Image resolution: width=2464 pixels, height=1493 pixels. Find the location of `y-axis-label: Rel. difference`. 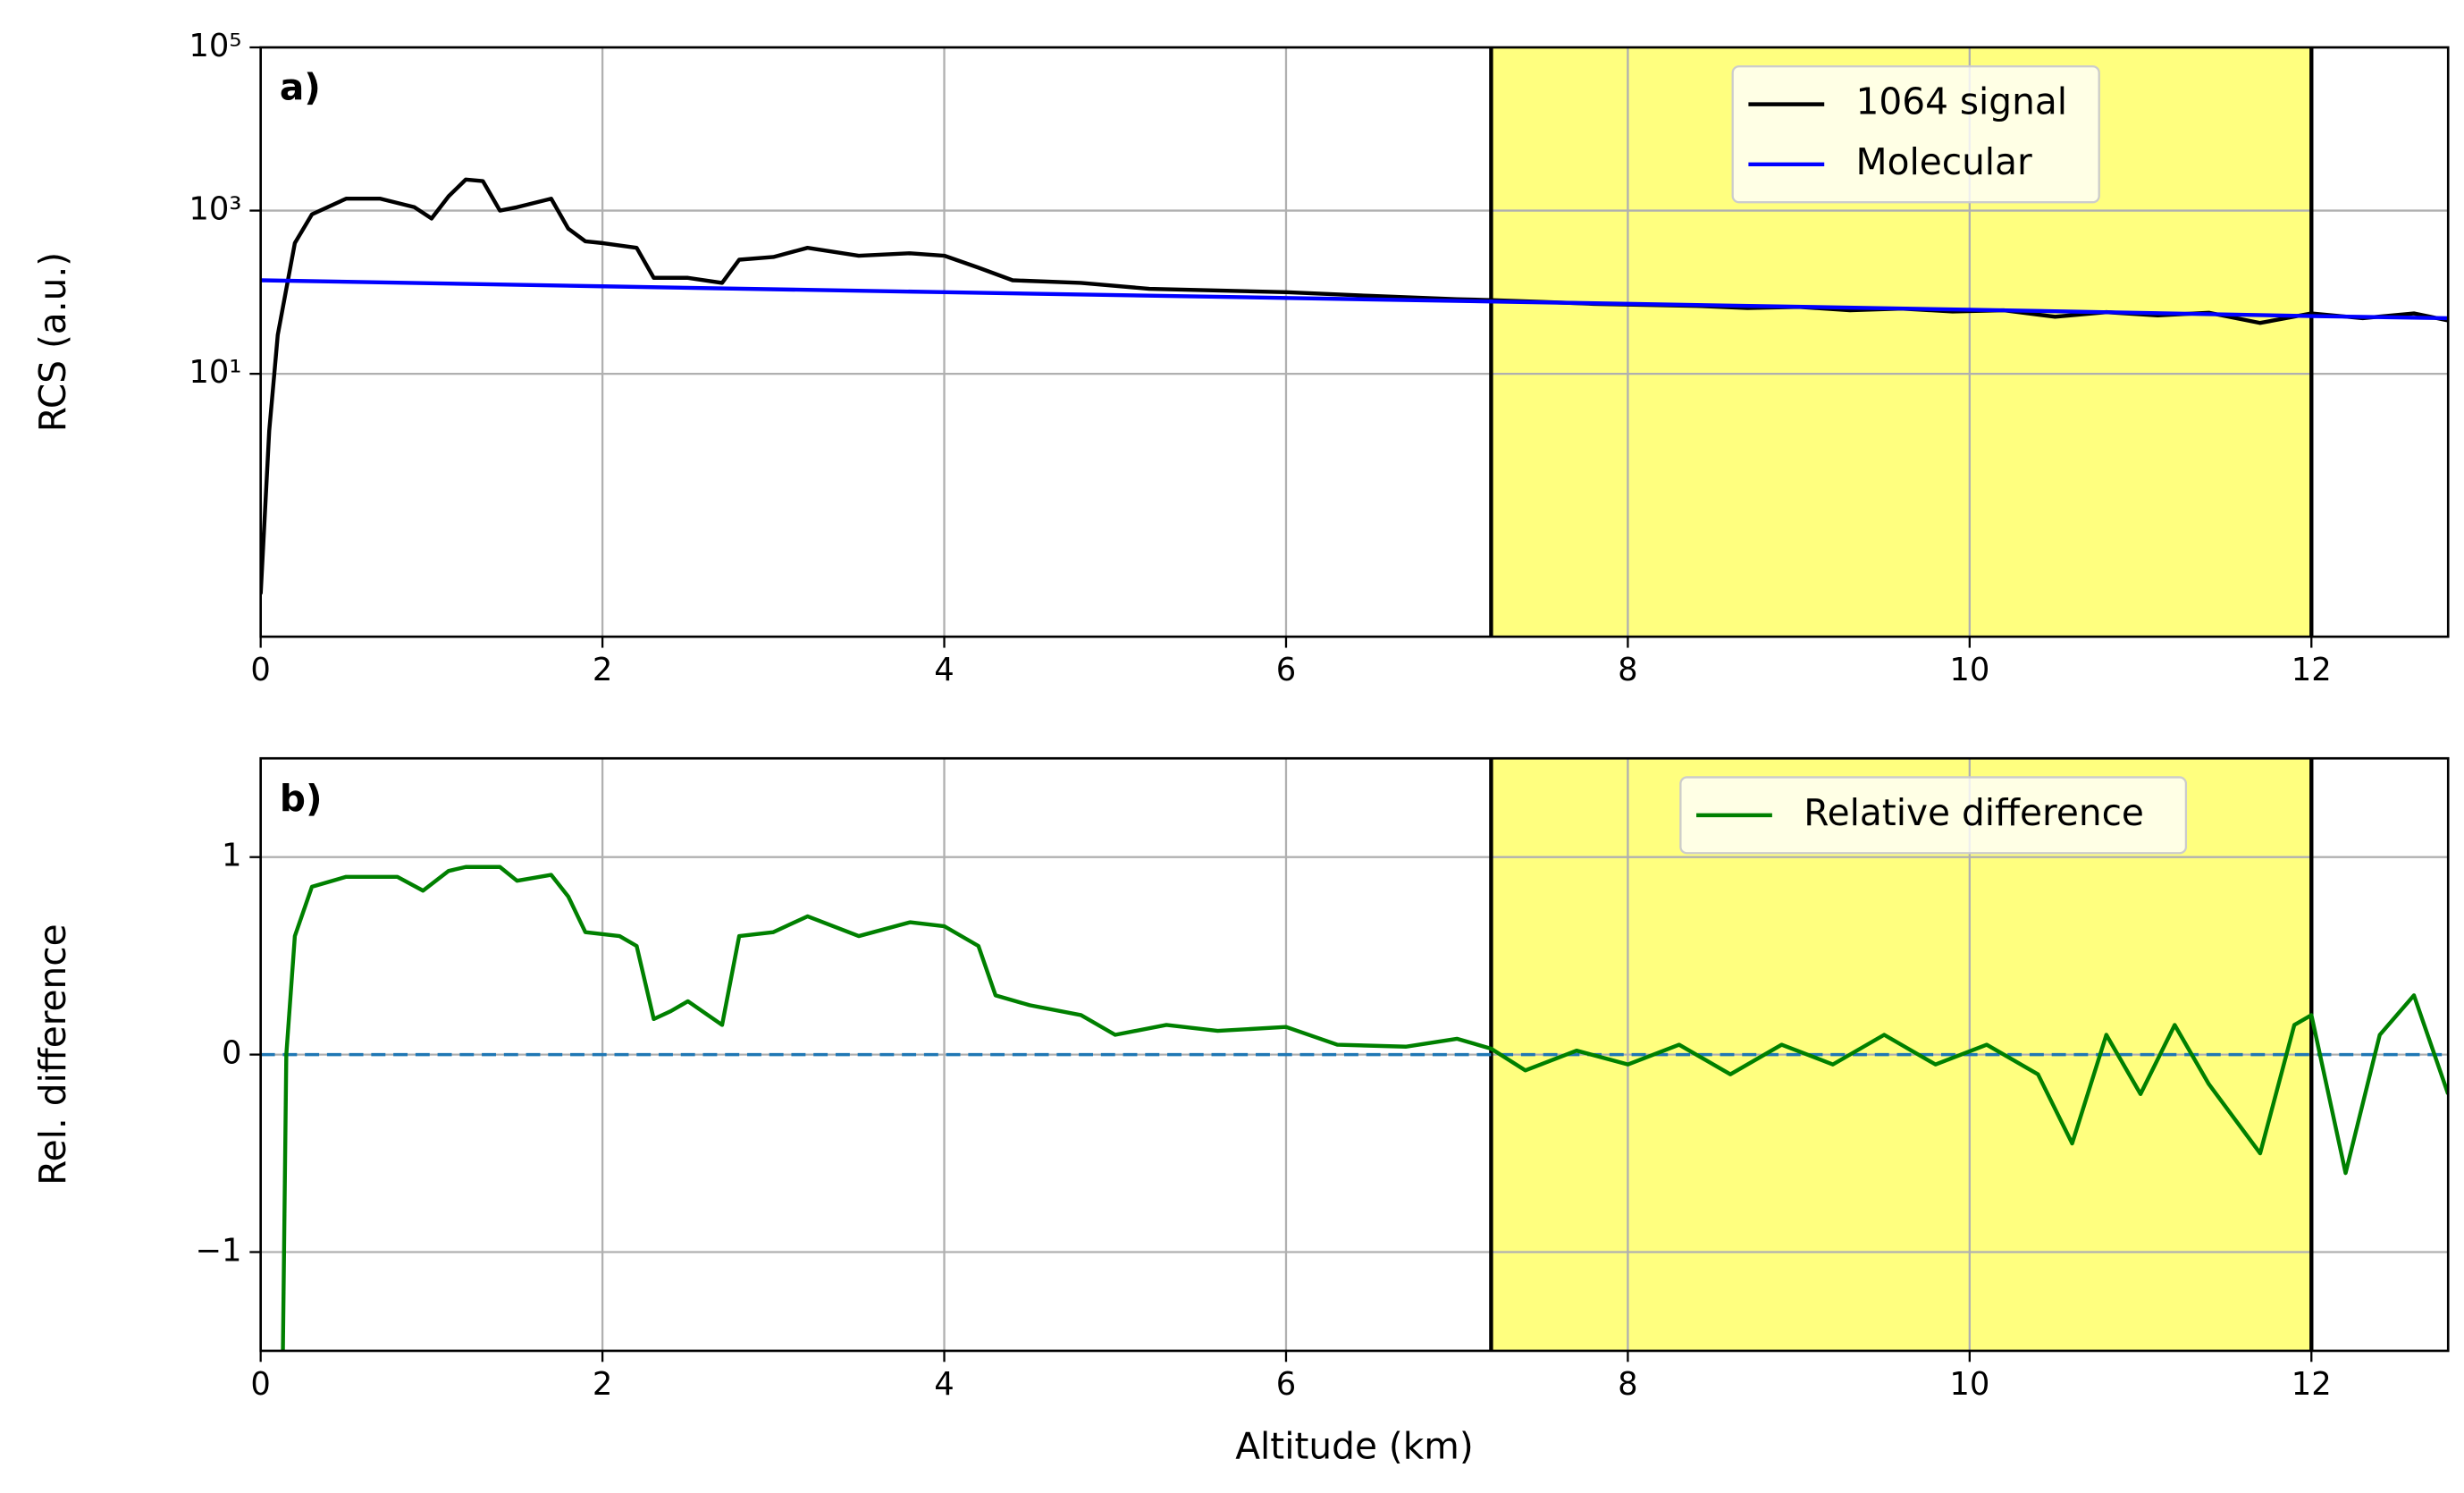

y-axis-label: Rel. difference is located at coordinates (52, 1054).